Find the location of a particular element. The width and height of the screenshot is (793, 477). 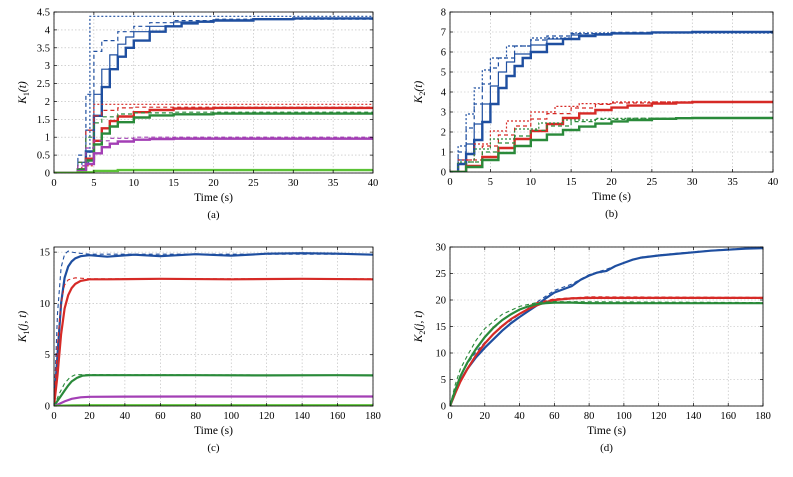

y-tick-label: 7 is located at coordinates (443, 33).